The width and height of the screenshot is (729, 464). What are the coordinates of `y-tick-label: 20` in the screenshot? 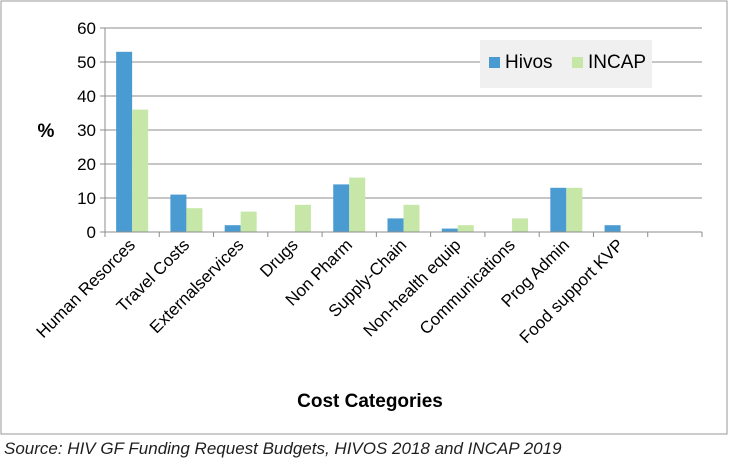 It's located at (86, 164).